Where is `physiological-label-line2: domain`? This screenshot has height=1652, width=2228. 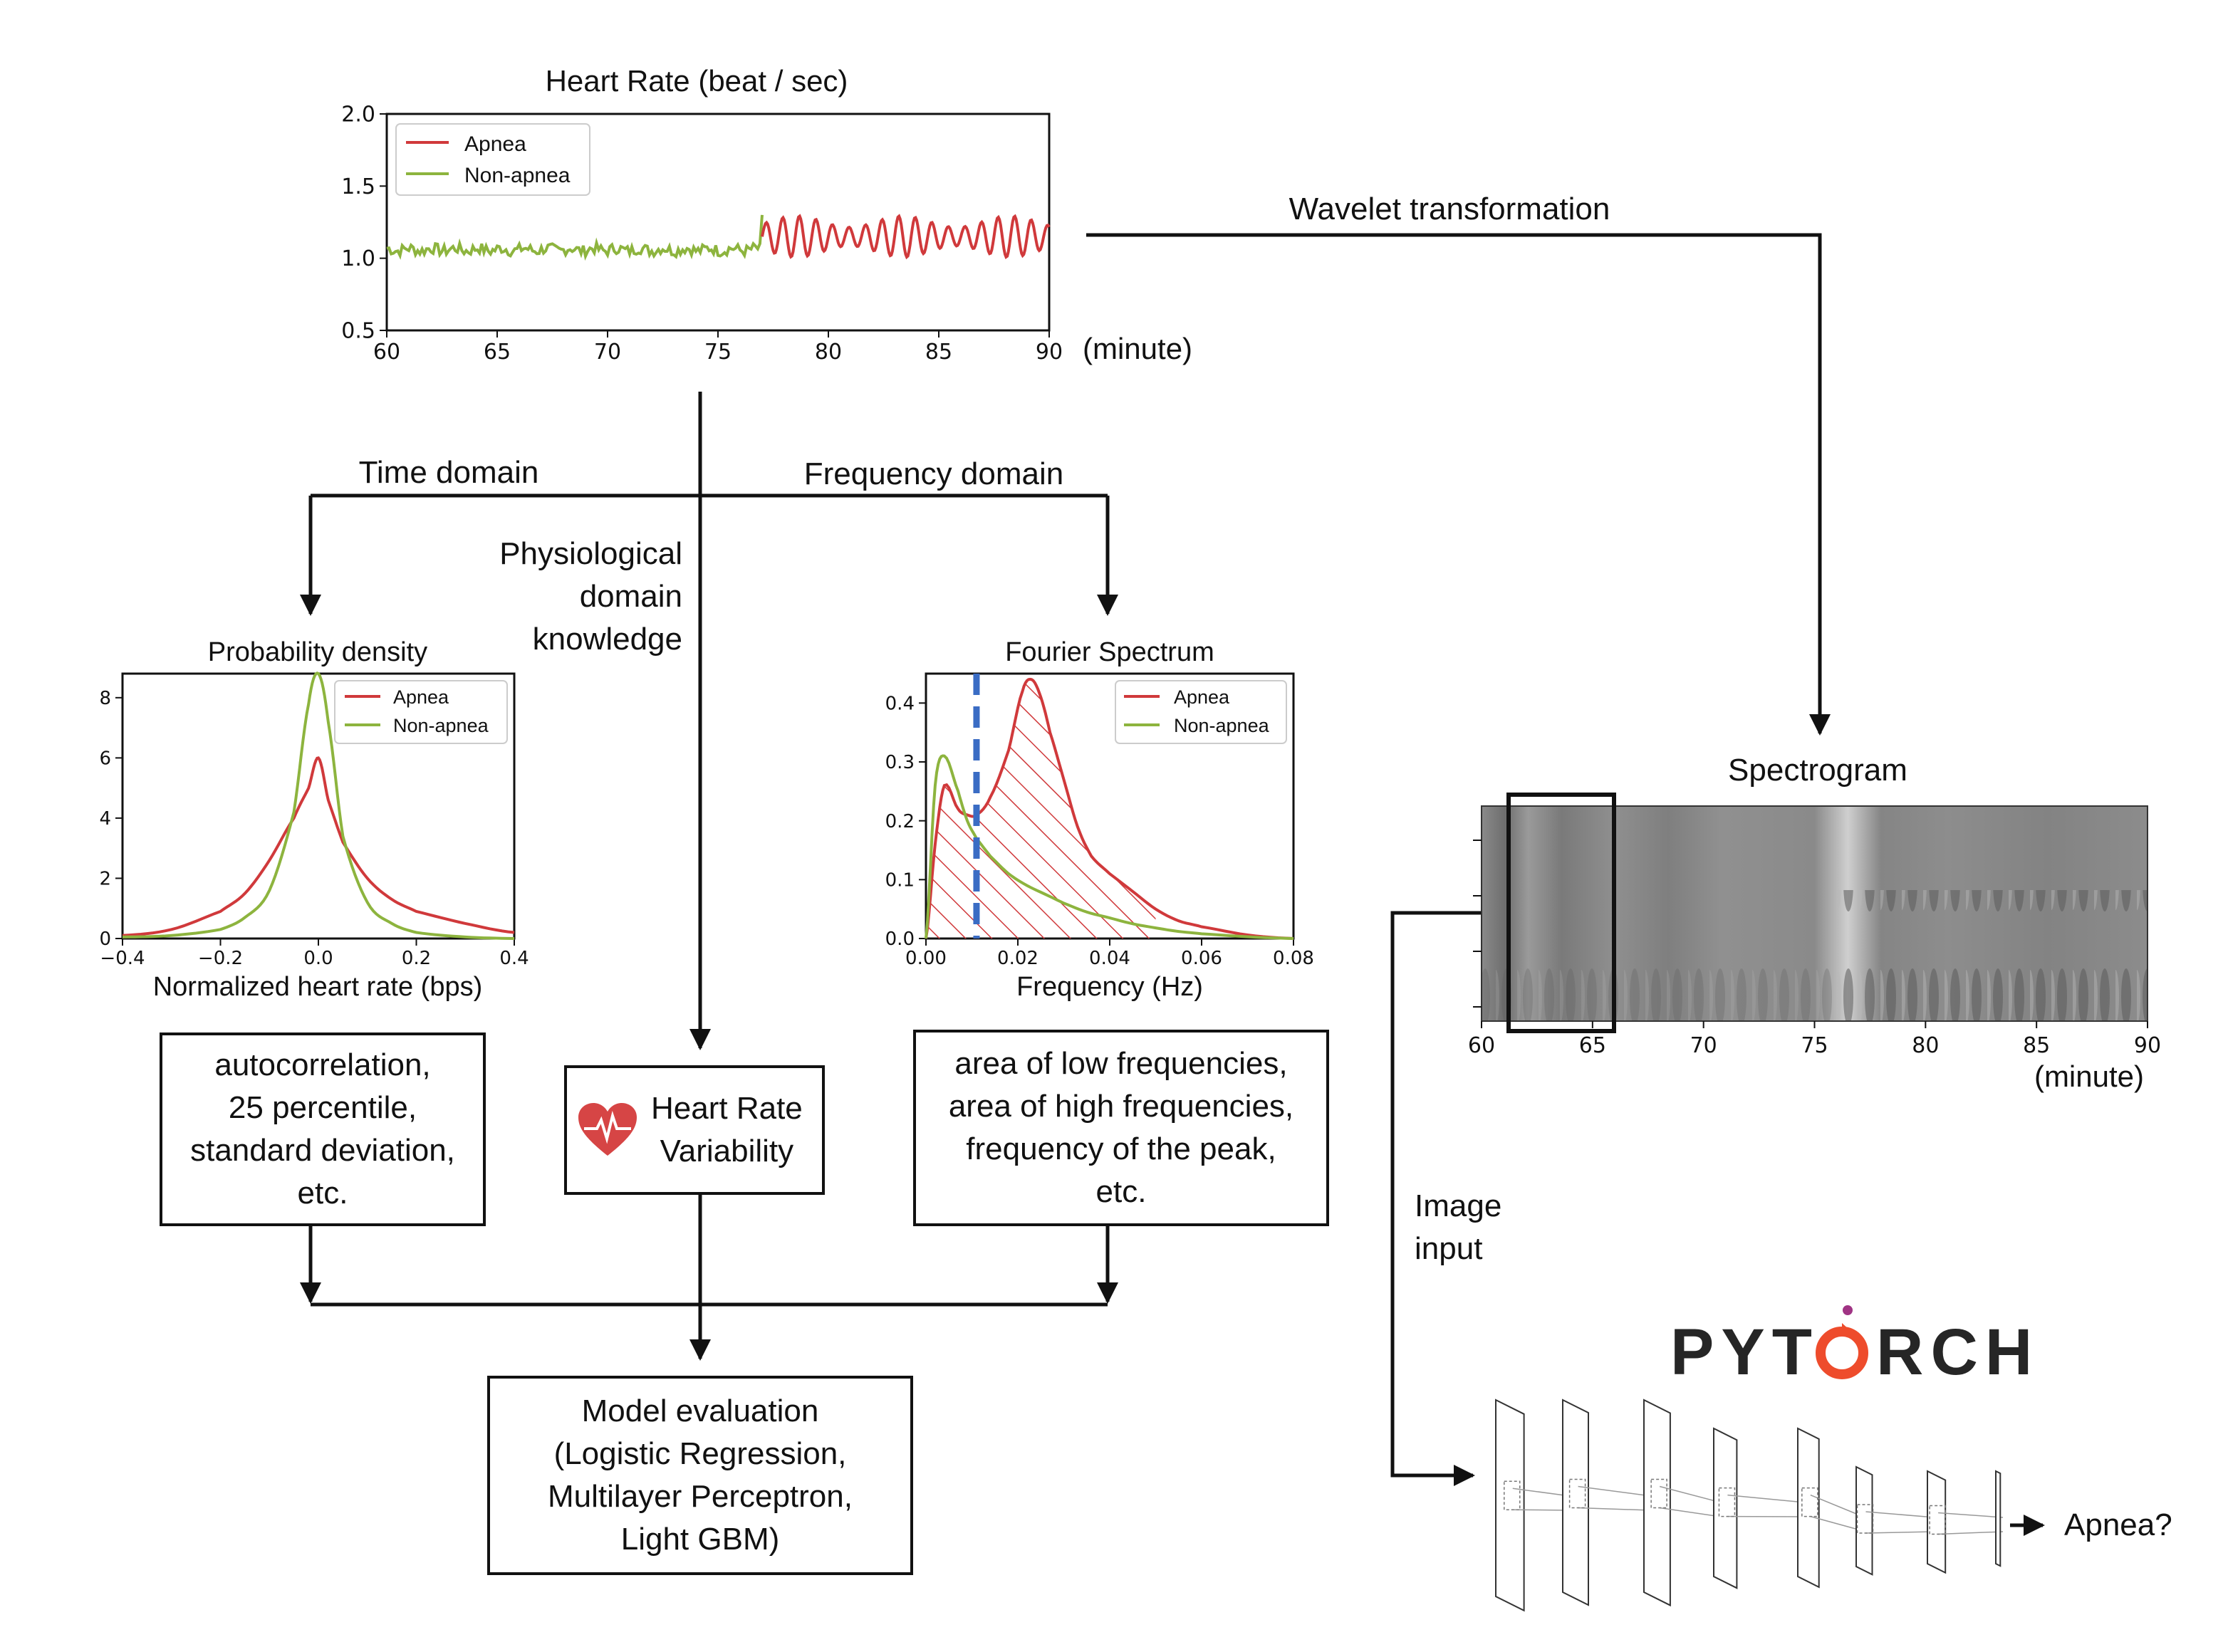 physiological-label-line2: domain is located at coordinates (631, 596).